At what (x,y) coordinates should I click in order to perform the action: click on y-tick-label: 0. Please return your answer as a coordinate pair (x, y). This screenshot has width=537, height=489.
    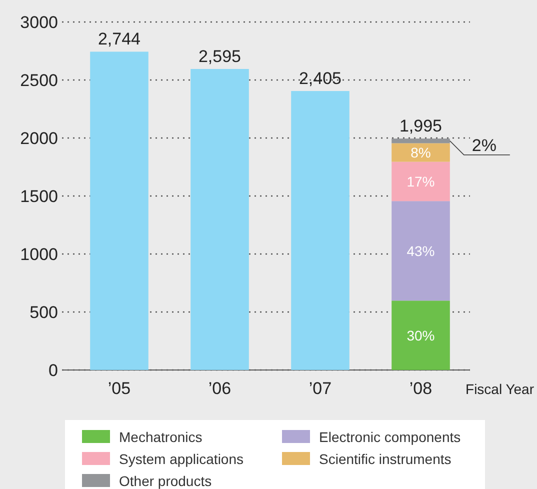
    Looking at the image, I should click on (53, 370).